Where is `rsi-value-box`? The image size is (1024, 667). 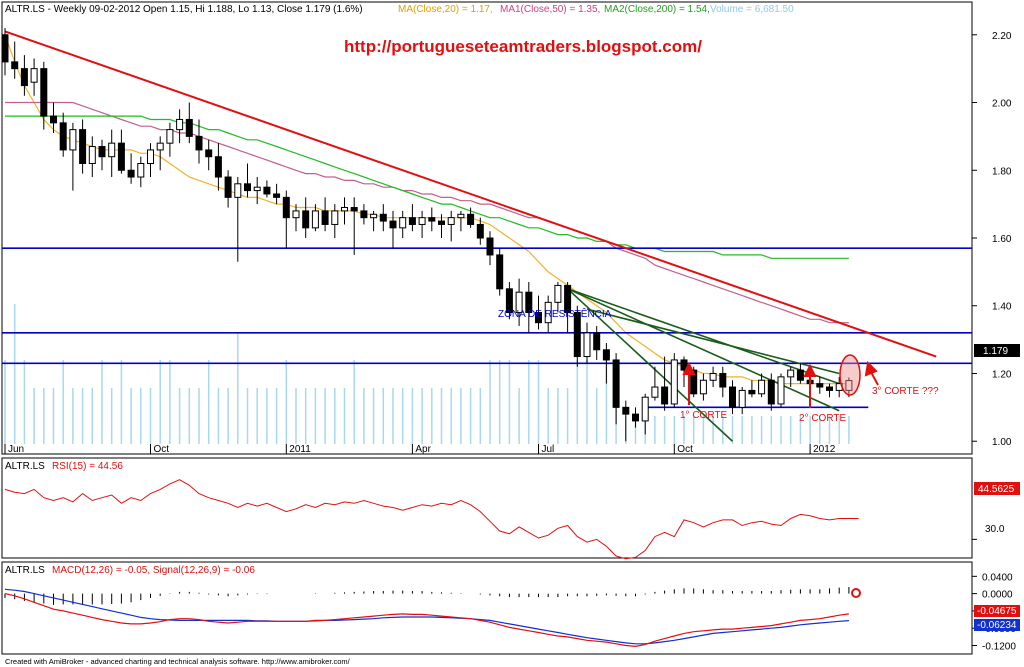 rsi-value-box is located at coordinates (997, 488).